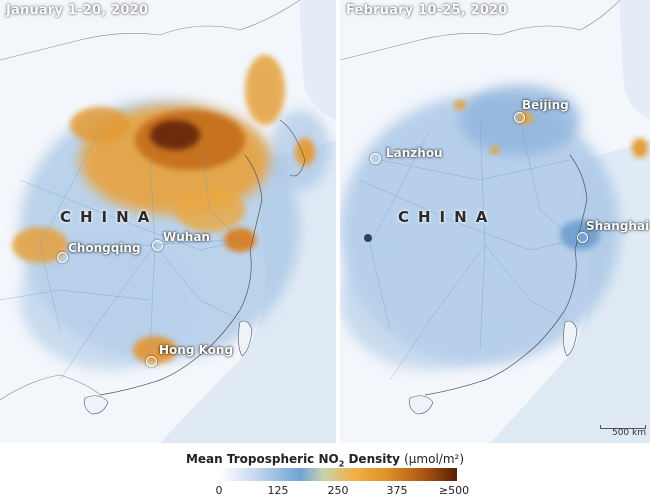  What do you see at coordinates (545, 105) in the screenshot?
I see `city-label-beijing: Beijing` at bounding box center [545, 105].